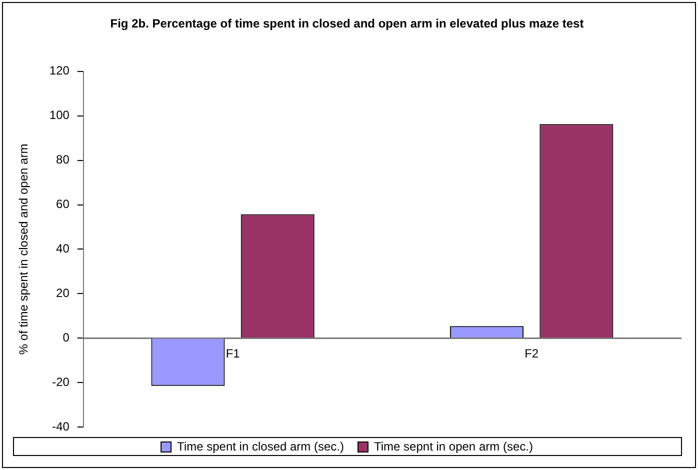  I want to click on legend-label: Time spent in closed arm (sec.), so click(260, 446).